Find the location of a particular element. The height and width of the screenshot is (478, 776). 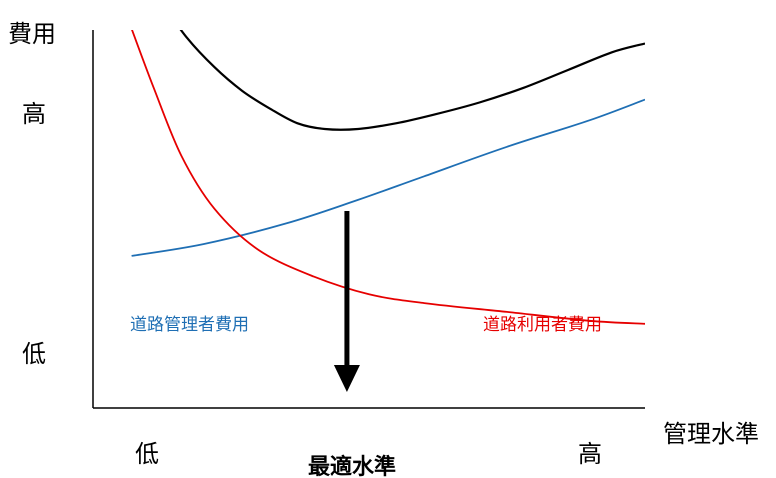

arrow-head is located at coordinates (346, 378).